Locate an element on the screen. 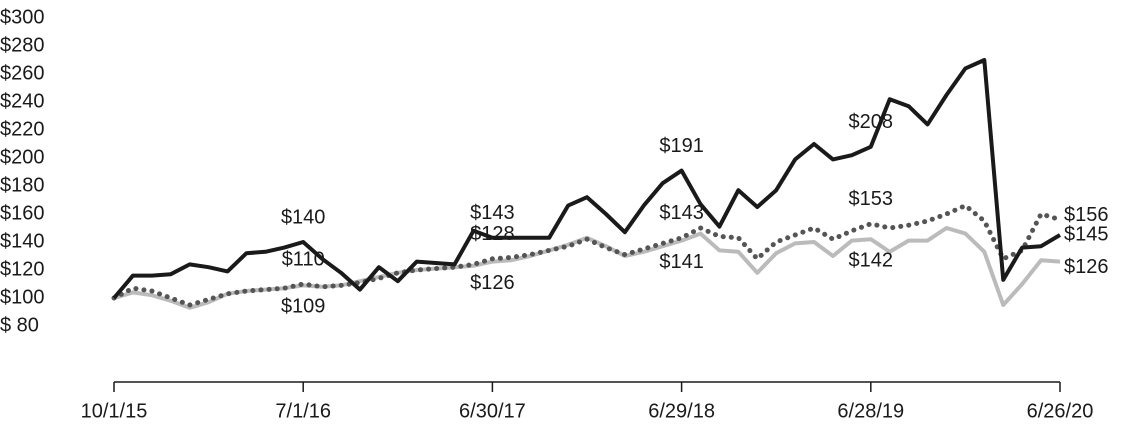 The height and width of the screenshot is (429, 1127). y-tick-label: $120 is located at coordinates (22, 269).